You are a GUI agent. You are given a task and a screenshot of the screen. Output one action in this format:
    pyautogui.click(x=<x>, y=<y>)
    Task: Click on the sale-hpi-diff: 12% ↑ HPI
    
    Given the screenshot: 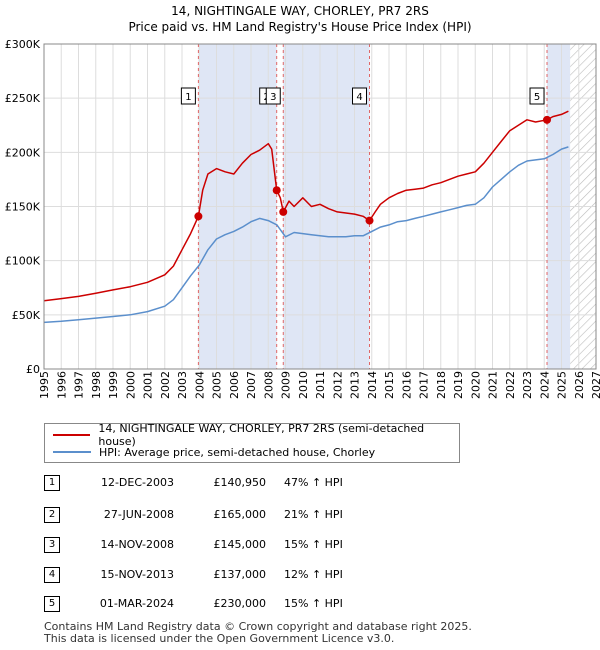 What is the action you would take?
    pyautogui.click(x=313, y=574)
    